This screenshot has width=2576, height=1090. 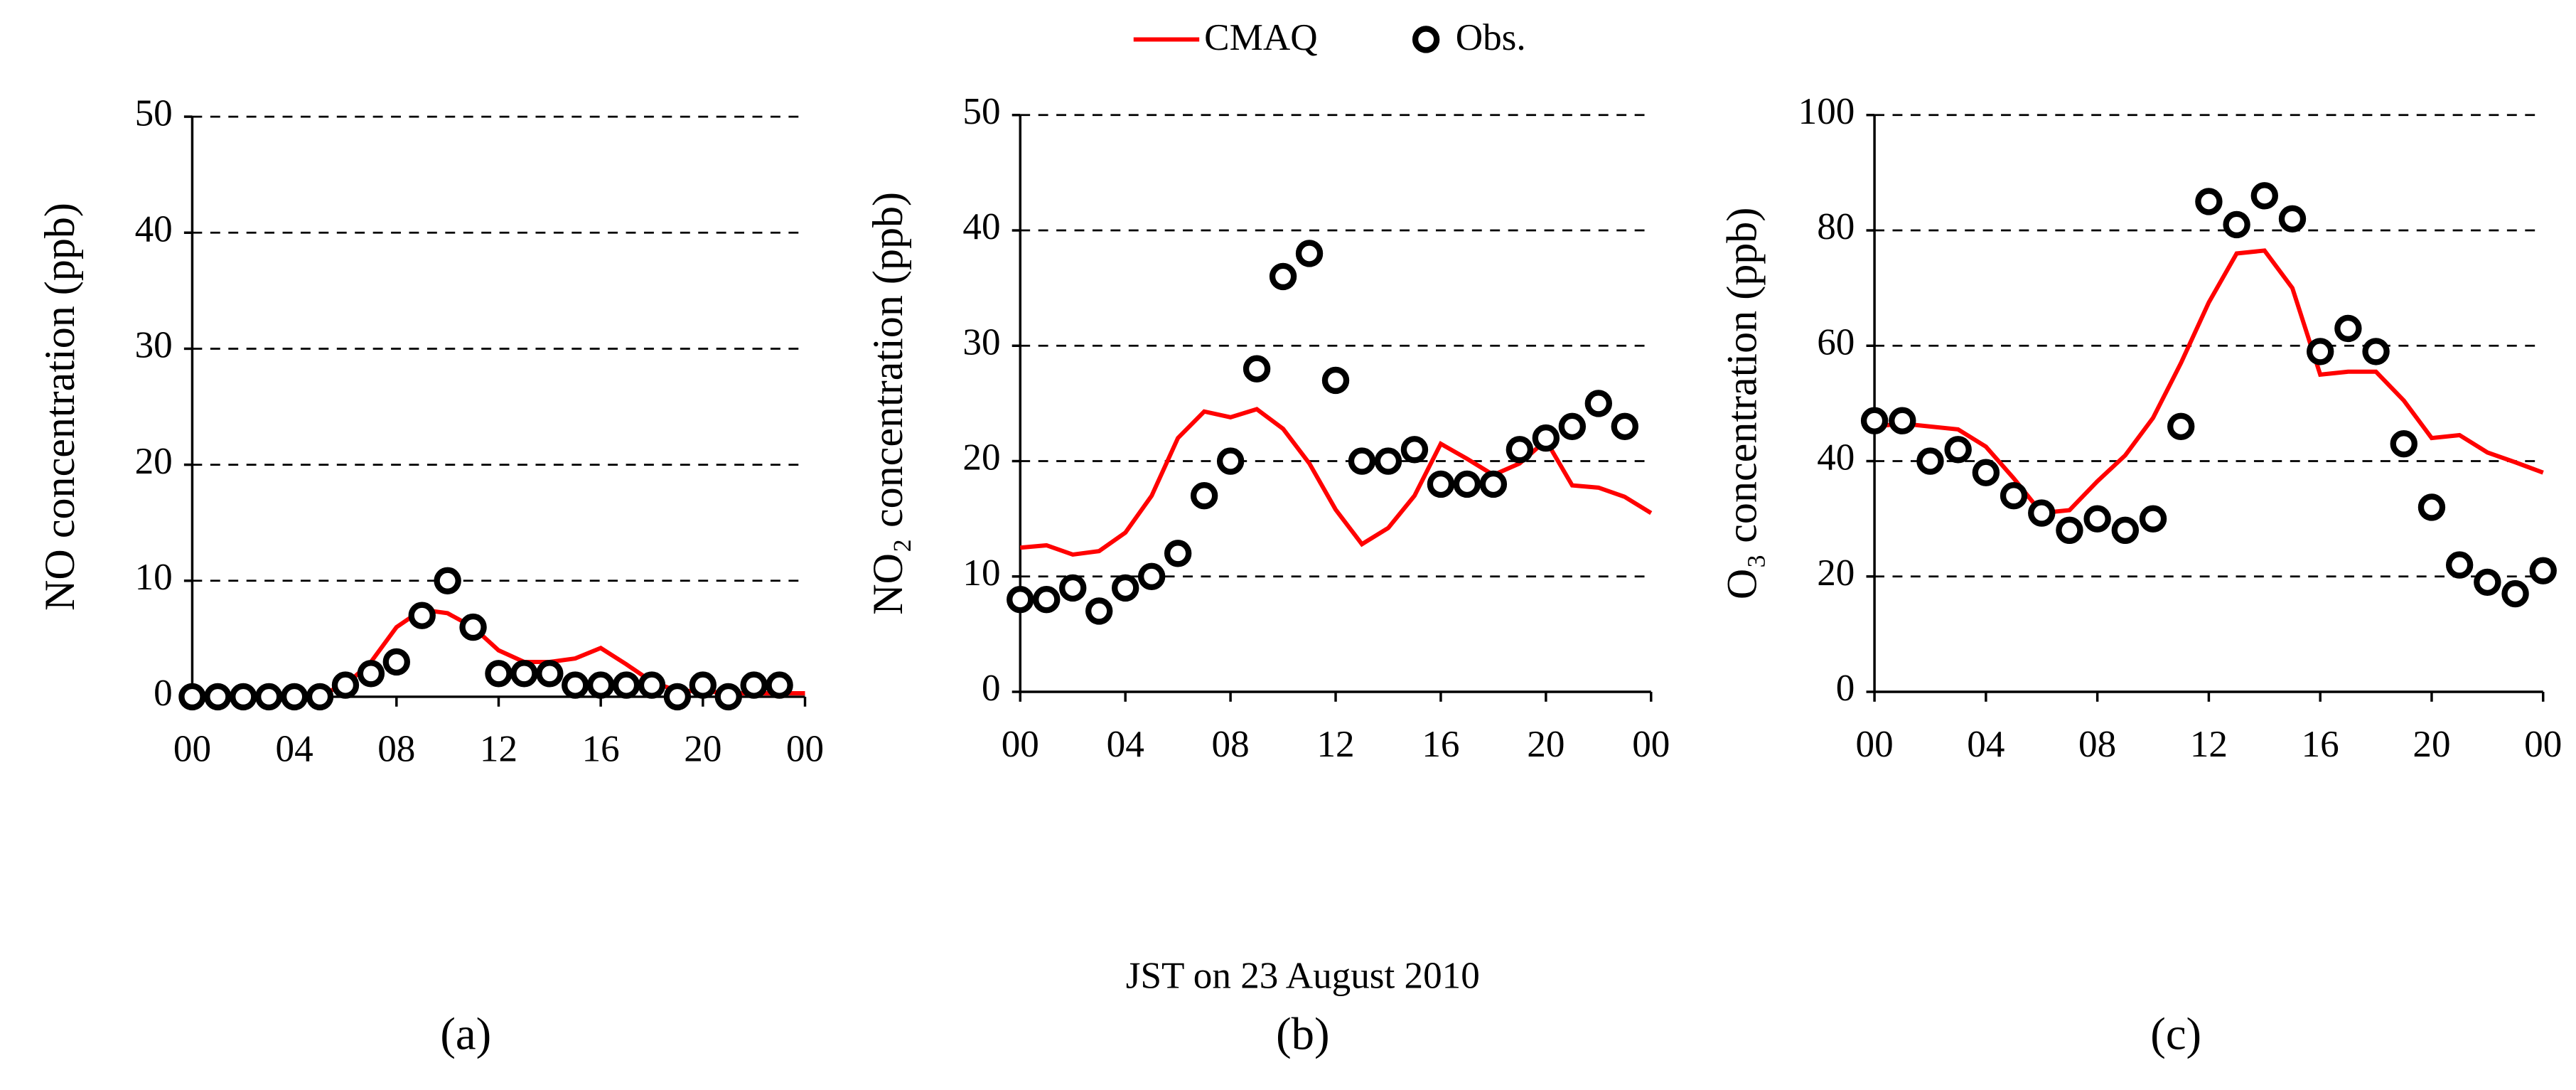 I want to click on y-axis-label: NO concentration (ppb), so click(x=59, y=407).